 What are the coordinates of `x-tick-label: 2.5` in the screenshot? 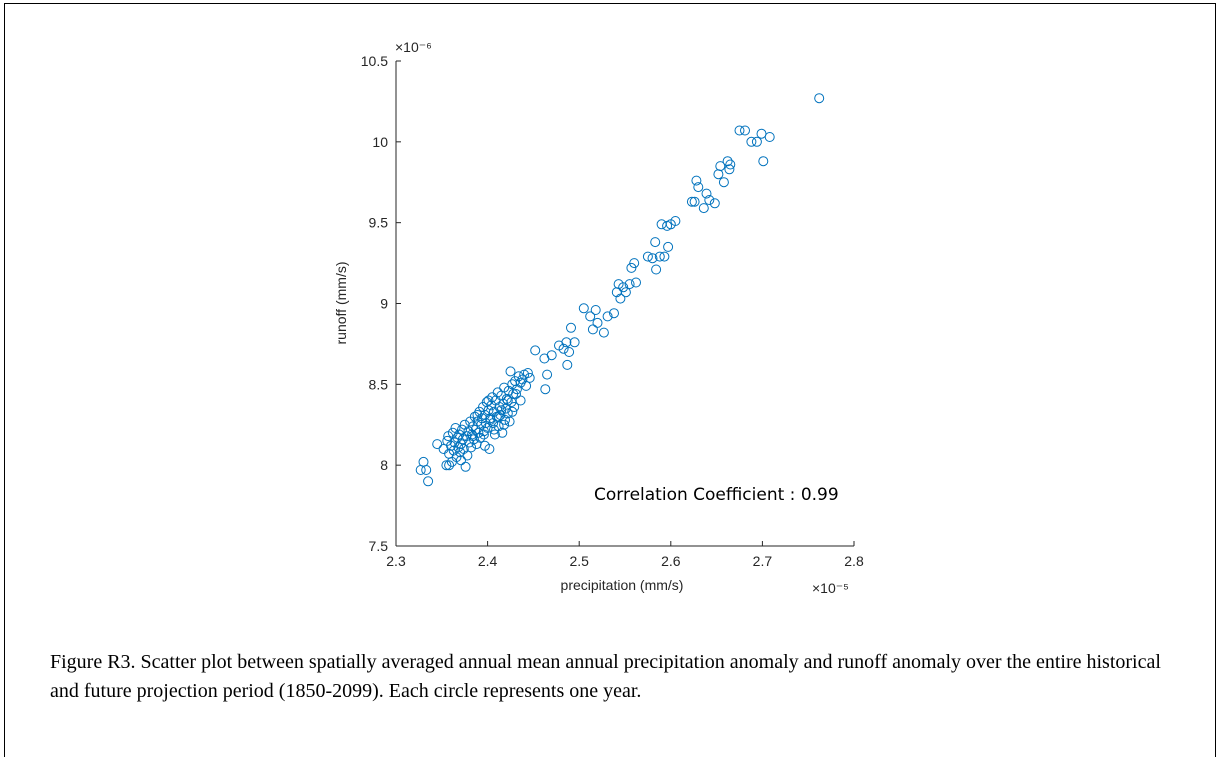 It's located at (579, 561).